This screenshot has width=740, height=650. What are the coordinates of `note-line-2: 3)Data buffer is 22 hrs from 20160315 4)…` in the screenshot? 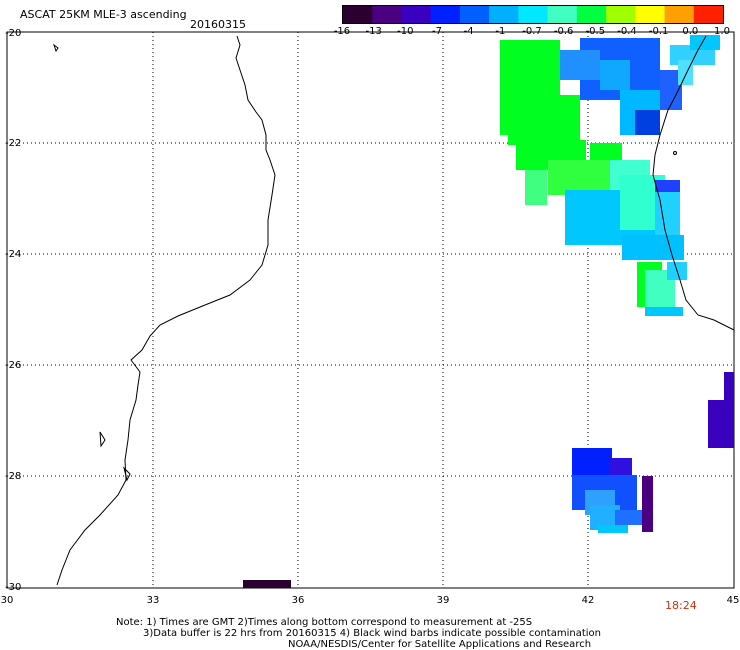 It's located at (372, 633).